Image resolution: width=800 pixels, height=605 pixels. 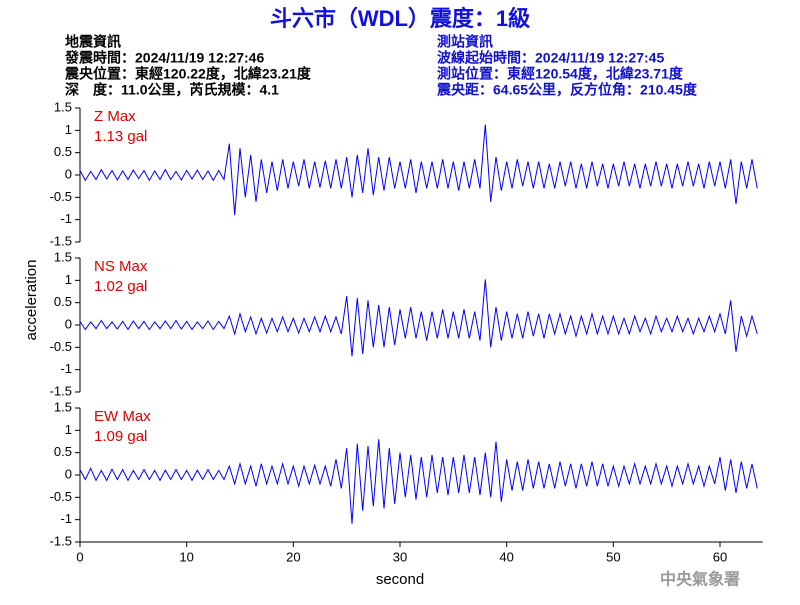 What do you see at coordinates (122, 416) in the screenshot?
I see `component-label: EW Max` at bounding box center [122, 416].